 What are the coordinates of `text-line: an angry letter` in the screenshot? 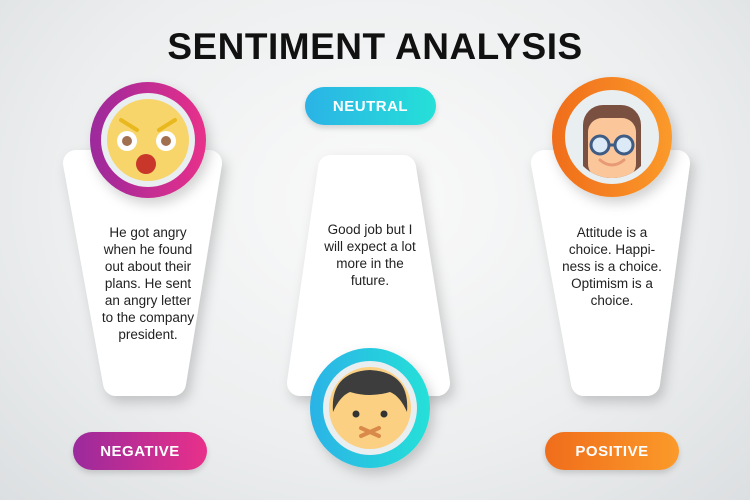 It's located at (148, 300).